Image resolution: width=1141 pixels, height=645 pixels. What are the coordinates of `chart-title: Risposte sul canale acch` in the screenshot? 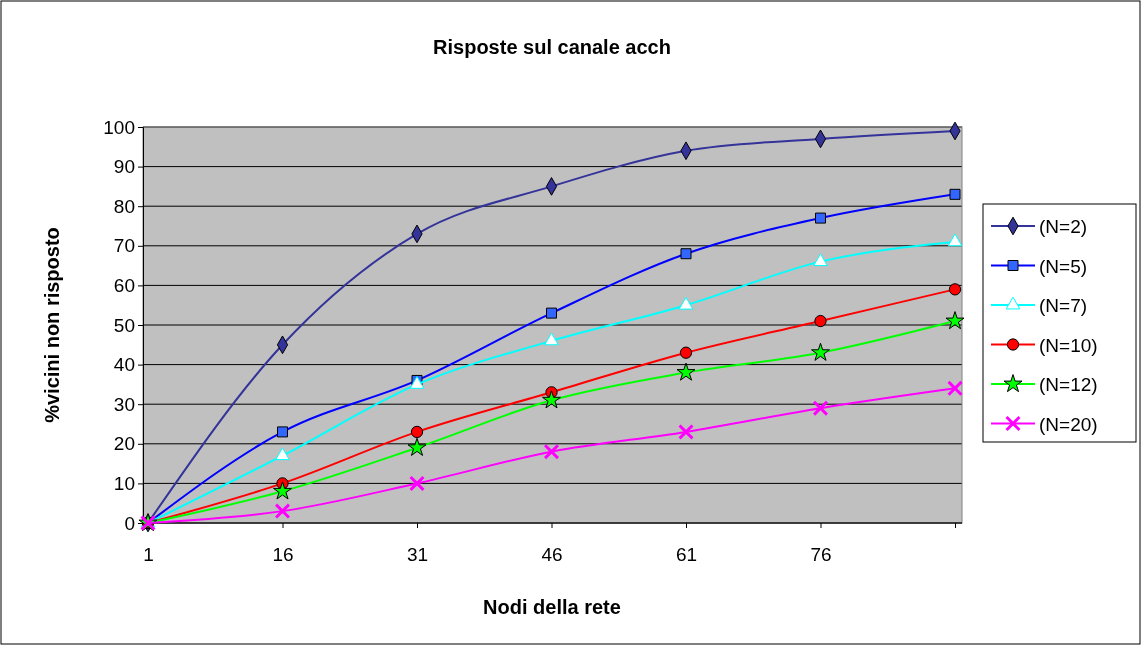 It's located at (552, 47).